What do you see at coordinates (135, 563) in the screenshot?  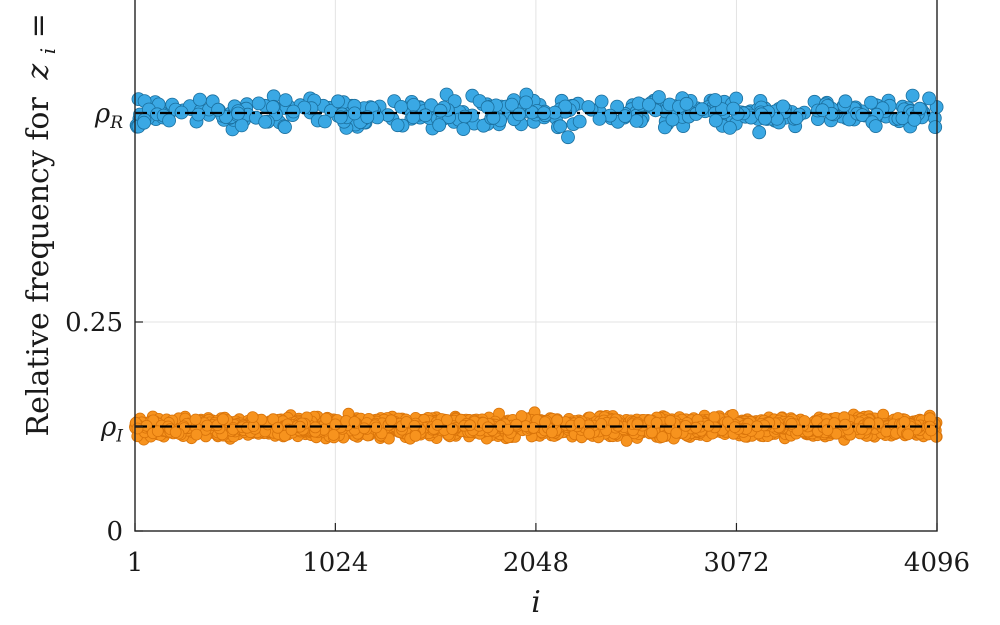 I see `x-tick-label: 1` at bounding box center [135, 563].